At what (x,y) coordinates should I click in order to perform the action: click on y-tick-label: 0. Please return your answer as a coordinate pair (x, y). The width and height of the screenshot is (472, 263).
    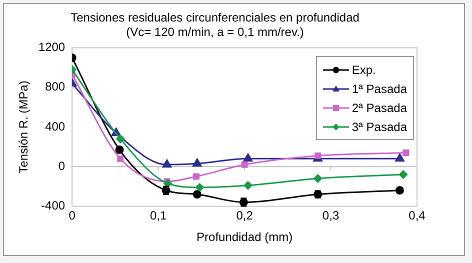
    Looking at the image, I should click on (62, 165).